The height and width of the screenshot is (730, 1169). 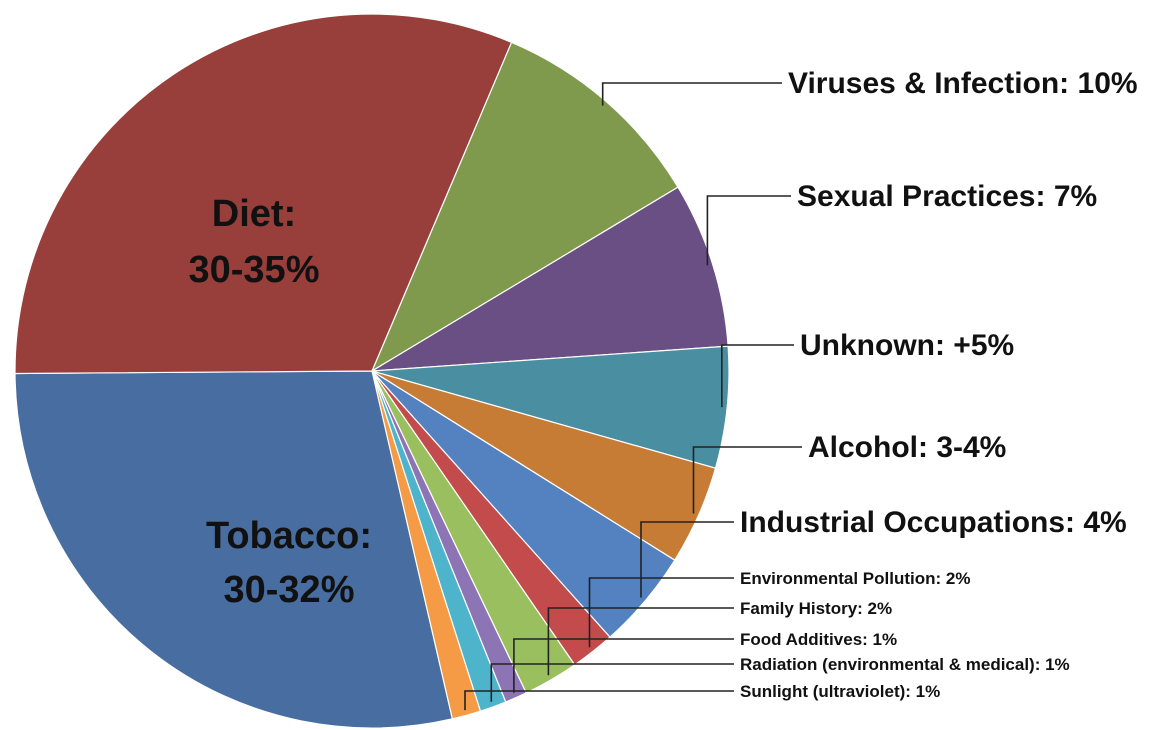 What do you see at coordinates (963, 83) in the screenshot?
I see `slice-label-0: Viruses & Infection: 10%` at bounding box center [963, 83].